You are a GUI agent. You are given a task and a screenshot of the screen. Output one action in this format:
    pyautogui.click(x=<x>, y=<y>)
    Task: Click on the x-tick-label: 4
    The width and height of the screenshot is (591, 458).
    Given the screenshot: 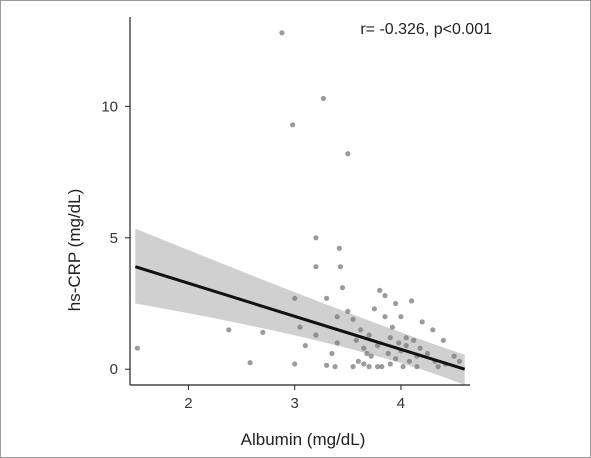 What is the action you would take?
    pyautogui.click(x=401, y=403)
    